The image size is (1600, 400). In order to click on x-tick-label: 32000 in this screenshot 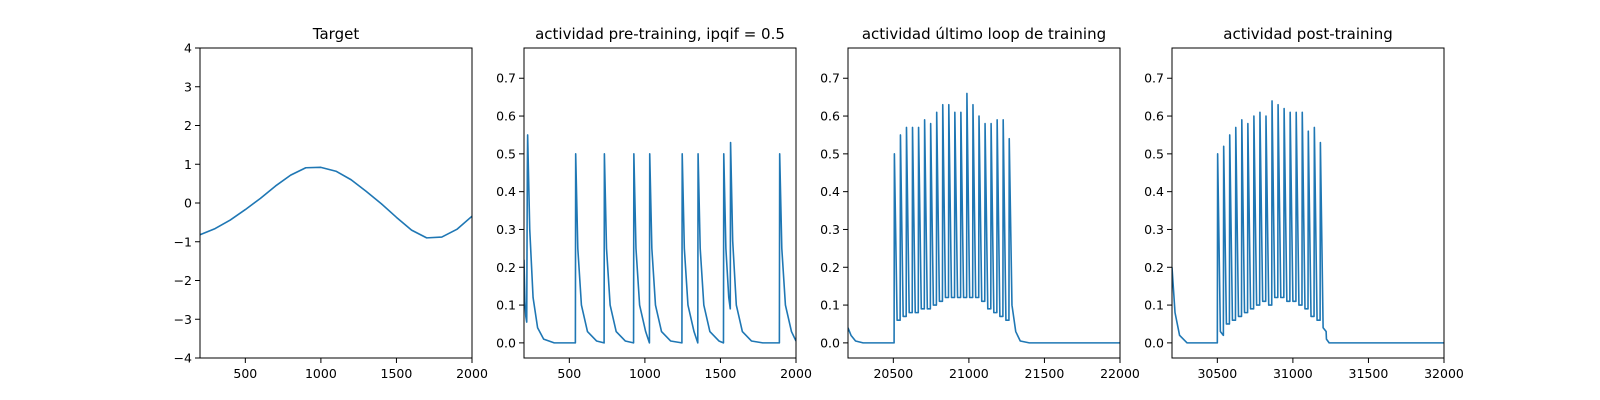, I will do `click(1444, 373)`.